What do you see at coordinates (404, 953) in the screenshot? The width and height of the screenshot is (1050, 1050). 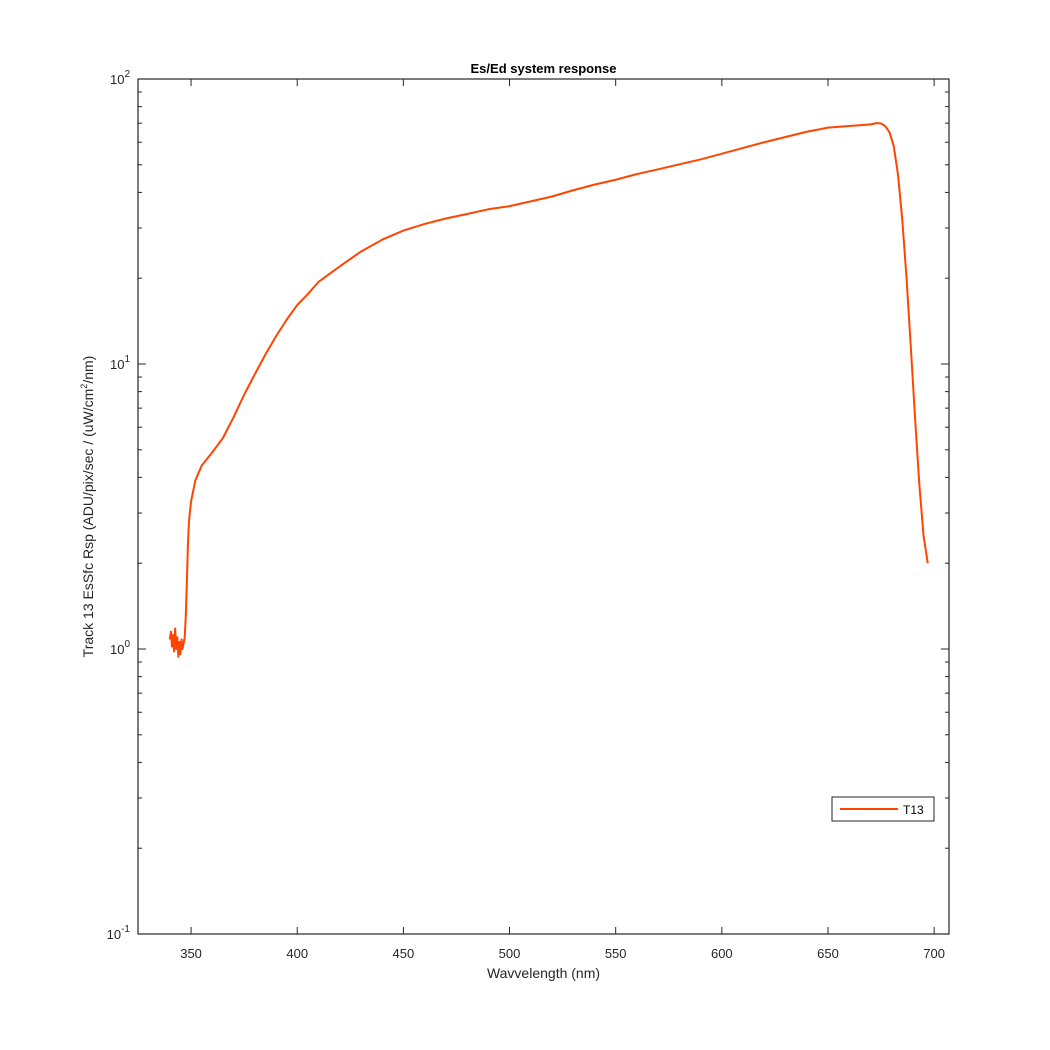 I see `x-tick-label: 450` at bounding box center [404, 953].